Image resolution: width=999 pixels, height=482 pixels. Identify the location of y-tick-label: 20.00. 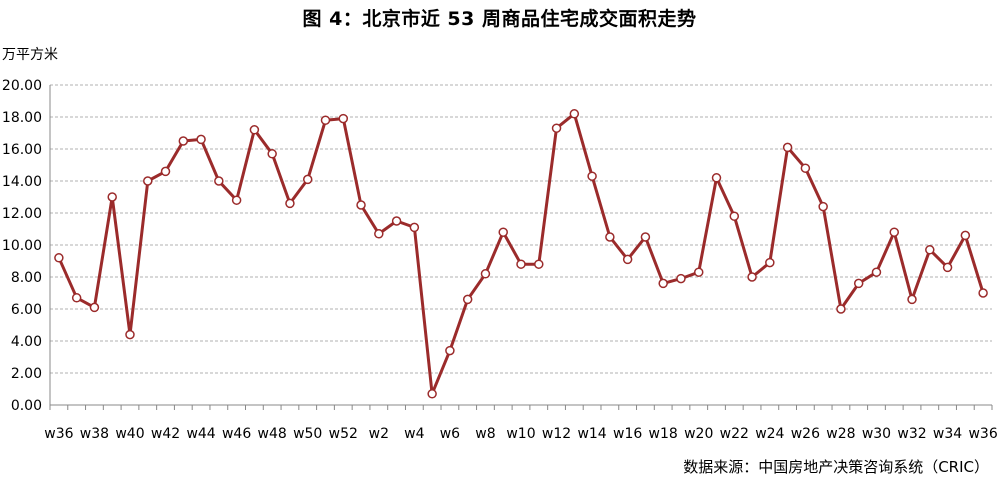
(22, 86).